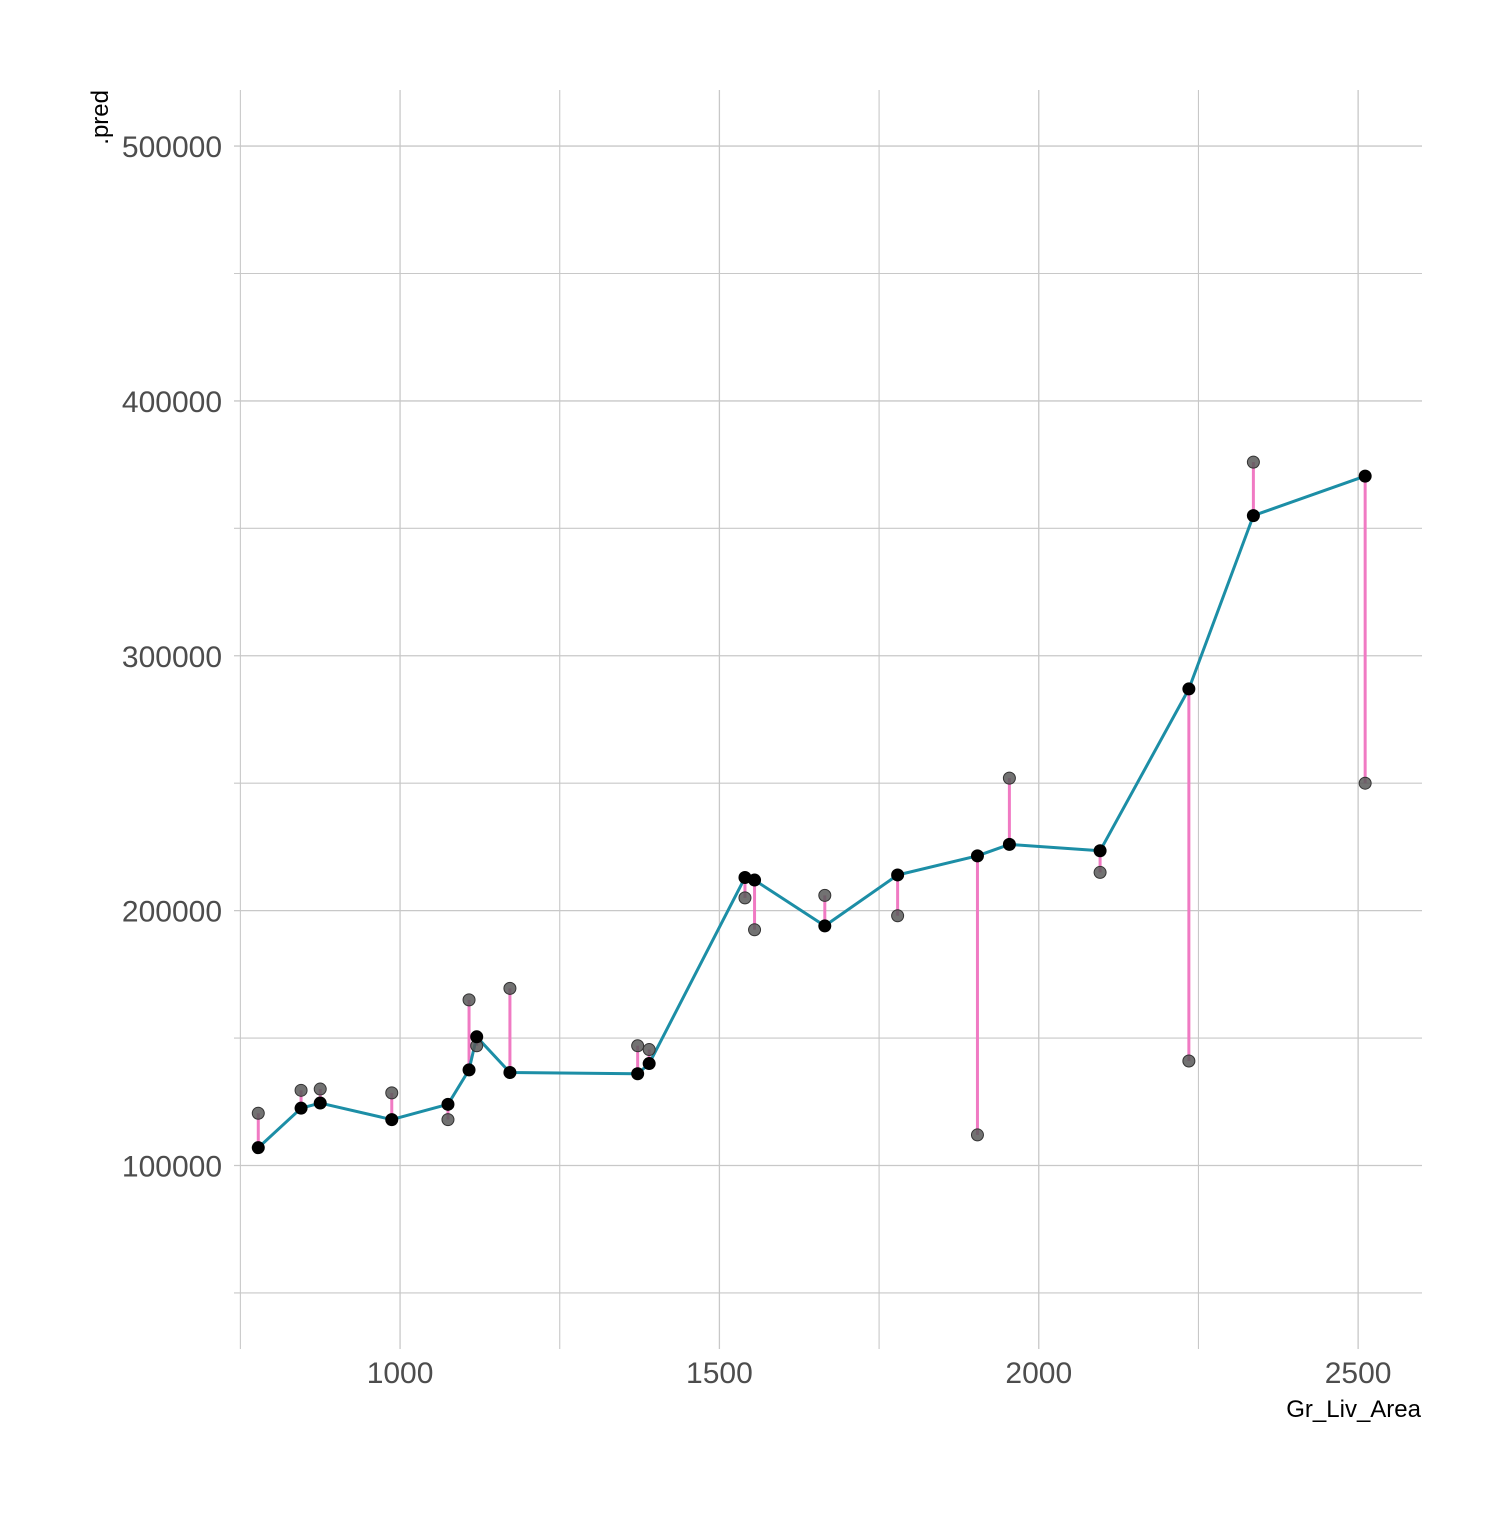 The image size is (1512, 1517). I want to click on y-tick-label: 400000, so click(172, 402).